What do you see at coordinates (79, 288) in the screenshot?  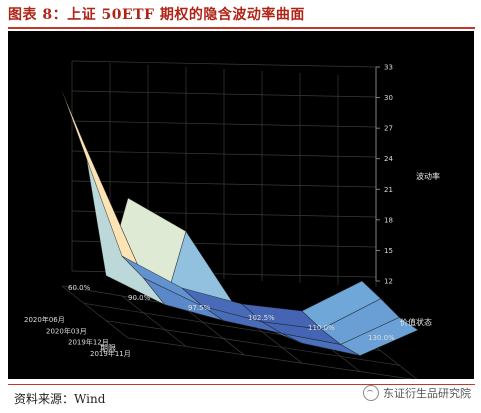 I see `moneyness-tick-label: 60.0%` at bounding box center [79, 288].